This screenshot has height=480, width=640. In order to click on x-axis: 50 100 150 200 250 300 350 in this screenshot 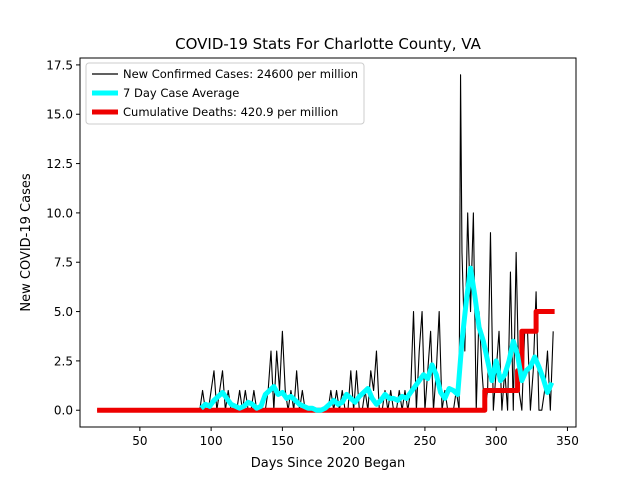, I will do `click(355, 437)`.